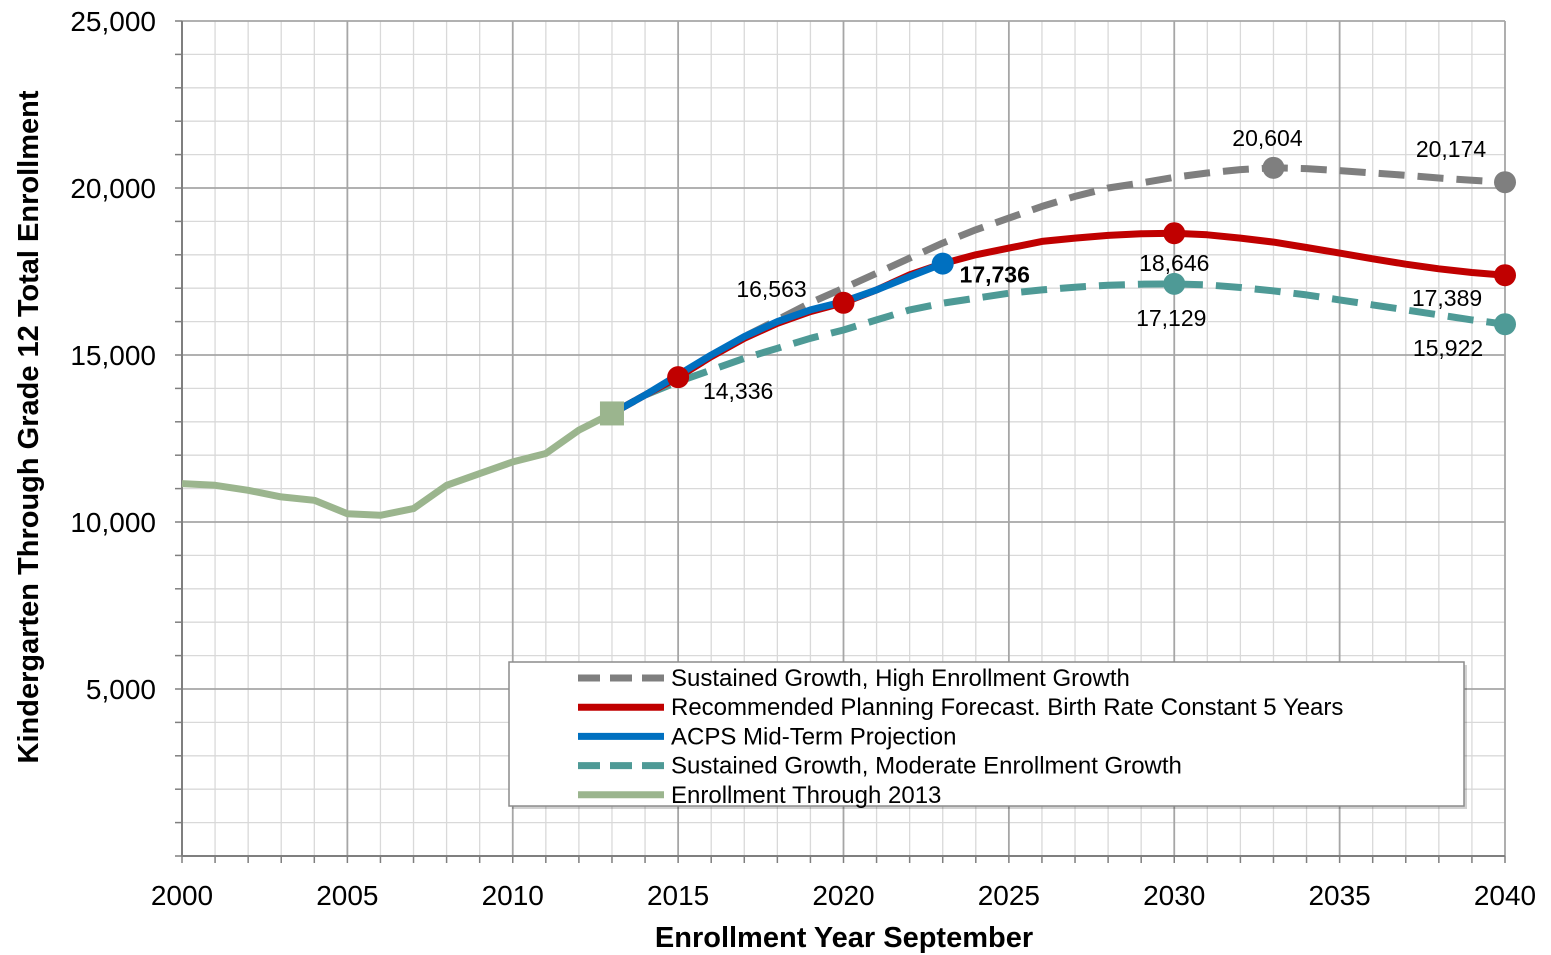 The image size is (1551, 955). What do you see at coordinates (1451, 149) in the screenshot?
I see `data-label: 20,174` at bounding box center [1451, 149].